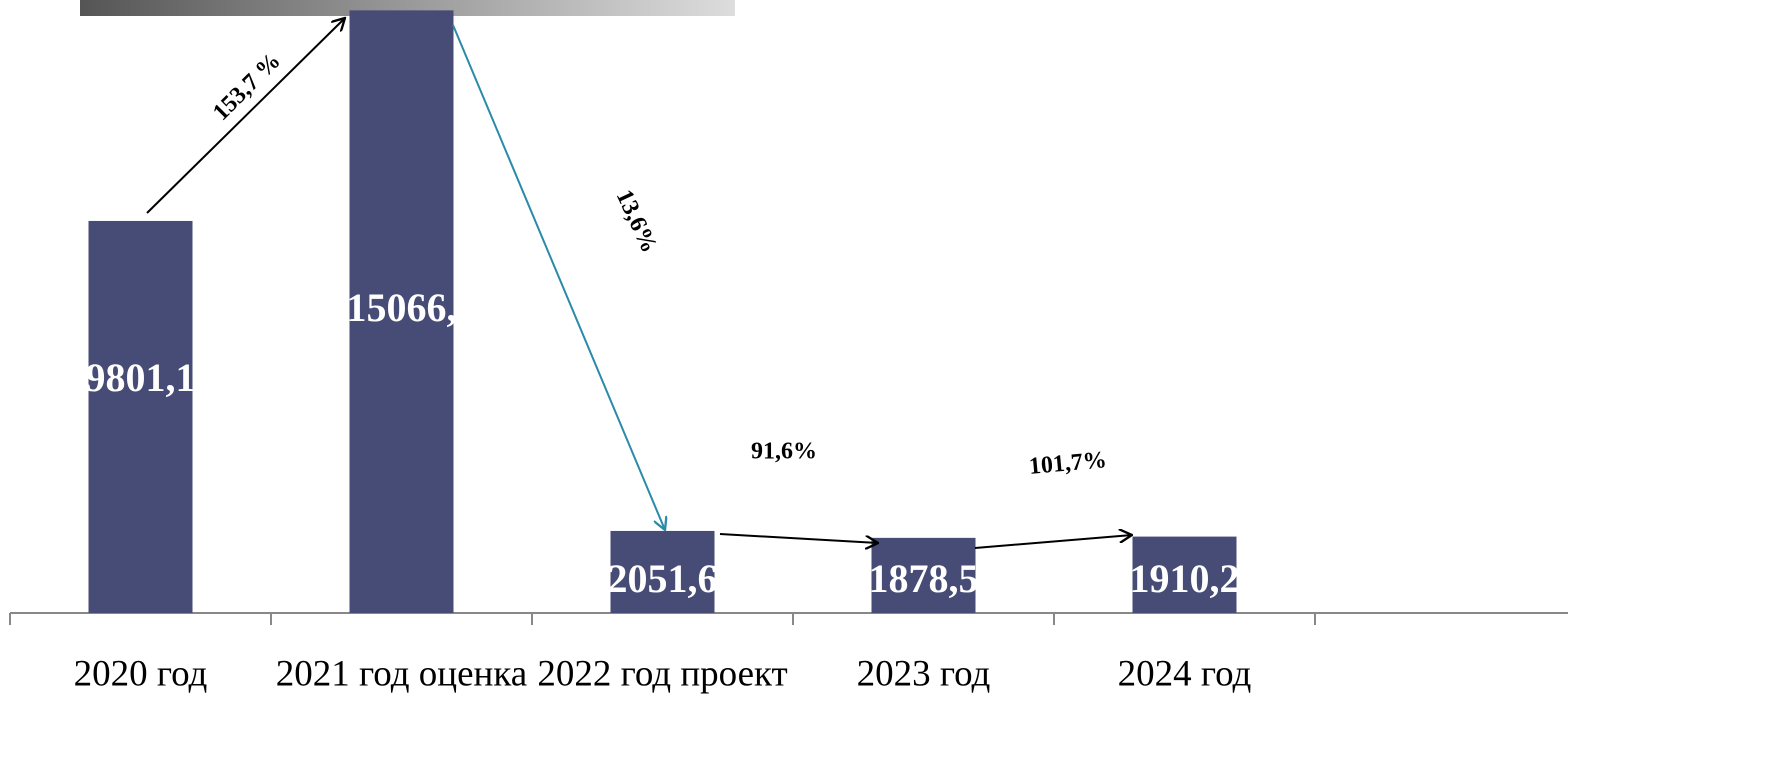  Describe the element at coordinates (402, 307) in the screenshot. I see `value-label: 15066,` at that location.